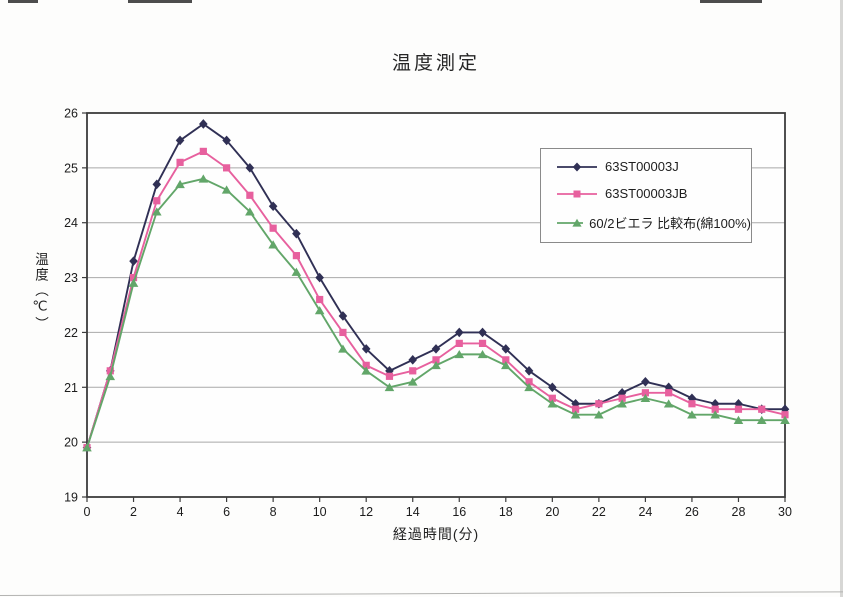  What do you see at coordinates (739, 512) in the screenshot?
I see `x-tick-label: 28` at bounding box center [739, 512].